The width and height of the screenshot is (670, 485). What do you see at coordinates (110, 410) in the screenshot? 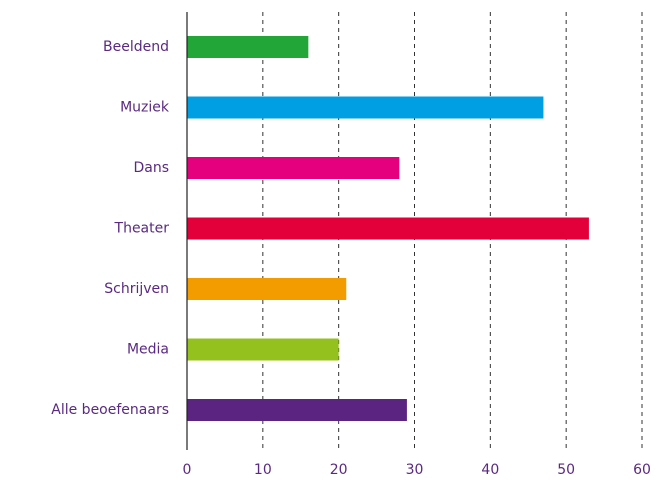
I see `y-tick-label: Alle beoefenaars` at bounding box center [110, 410].